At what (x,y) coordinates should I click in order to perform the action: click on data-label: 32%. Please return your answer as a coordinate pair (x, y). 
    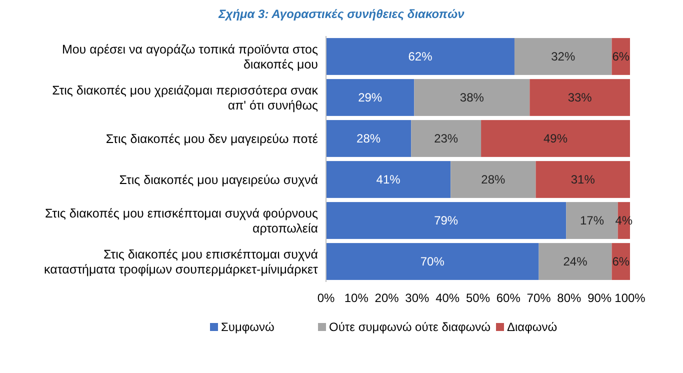
    Looking at the image, I should click on (563, 57).